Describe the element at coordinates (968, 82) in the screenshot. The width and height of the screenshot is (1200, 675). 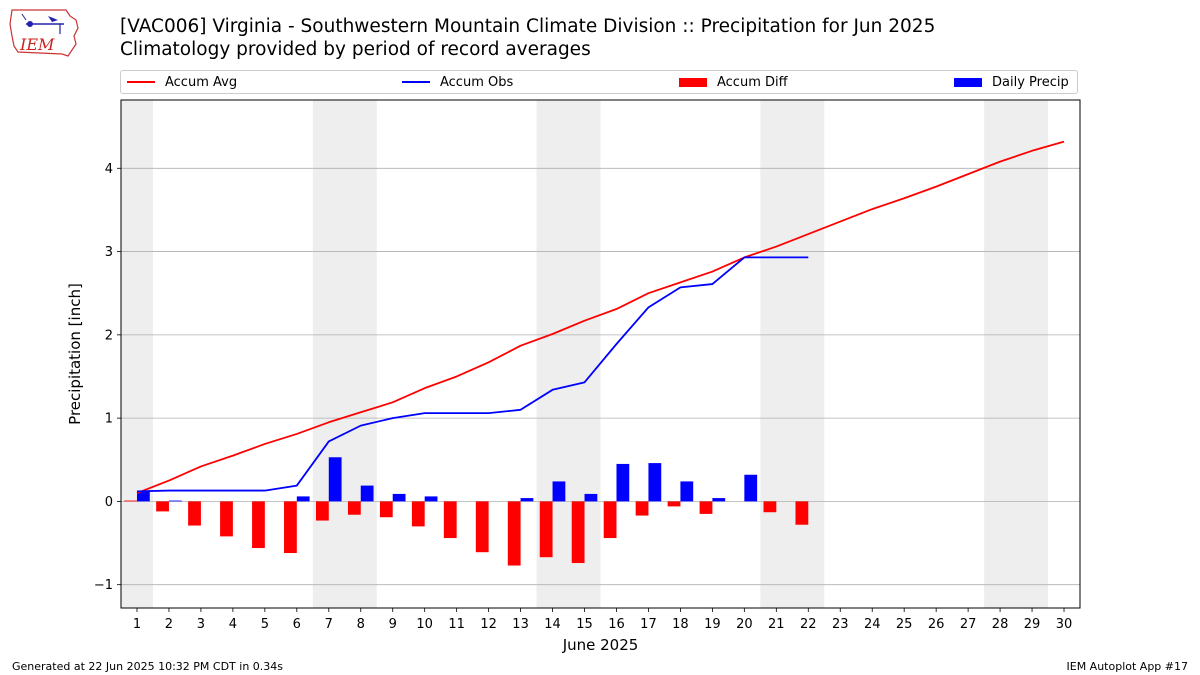
I see `legend-swatch-daily-precip` at that location.